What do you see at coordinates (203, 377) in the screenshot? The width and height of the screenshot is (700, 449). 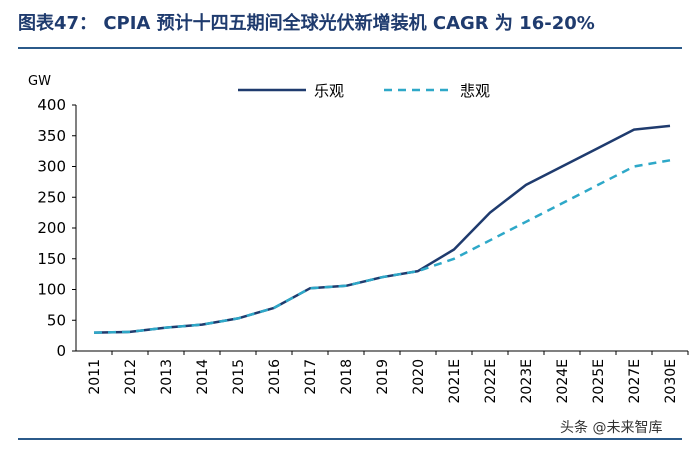 I see `x-tick-label: 2014` at bounding box center [203, 377].